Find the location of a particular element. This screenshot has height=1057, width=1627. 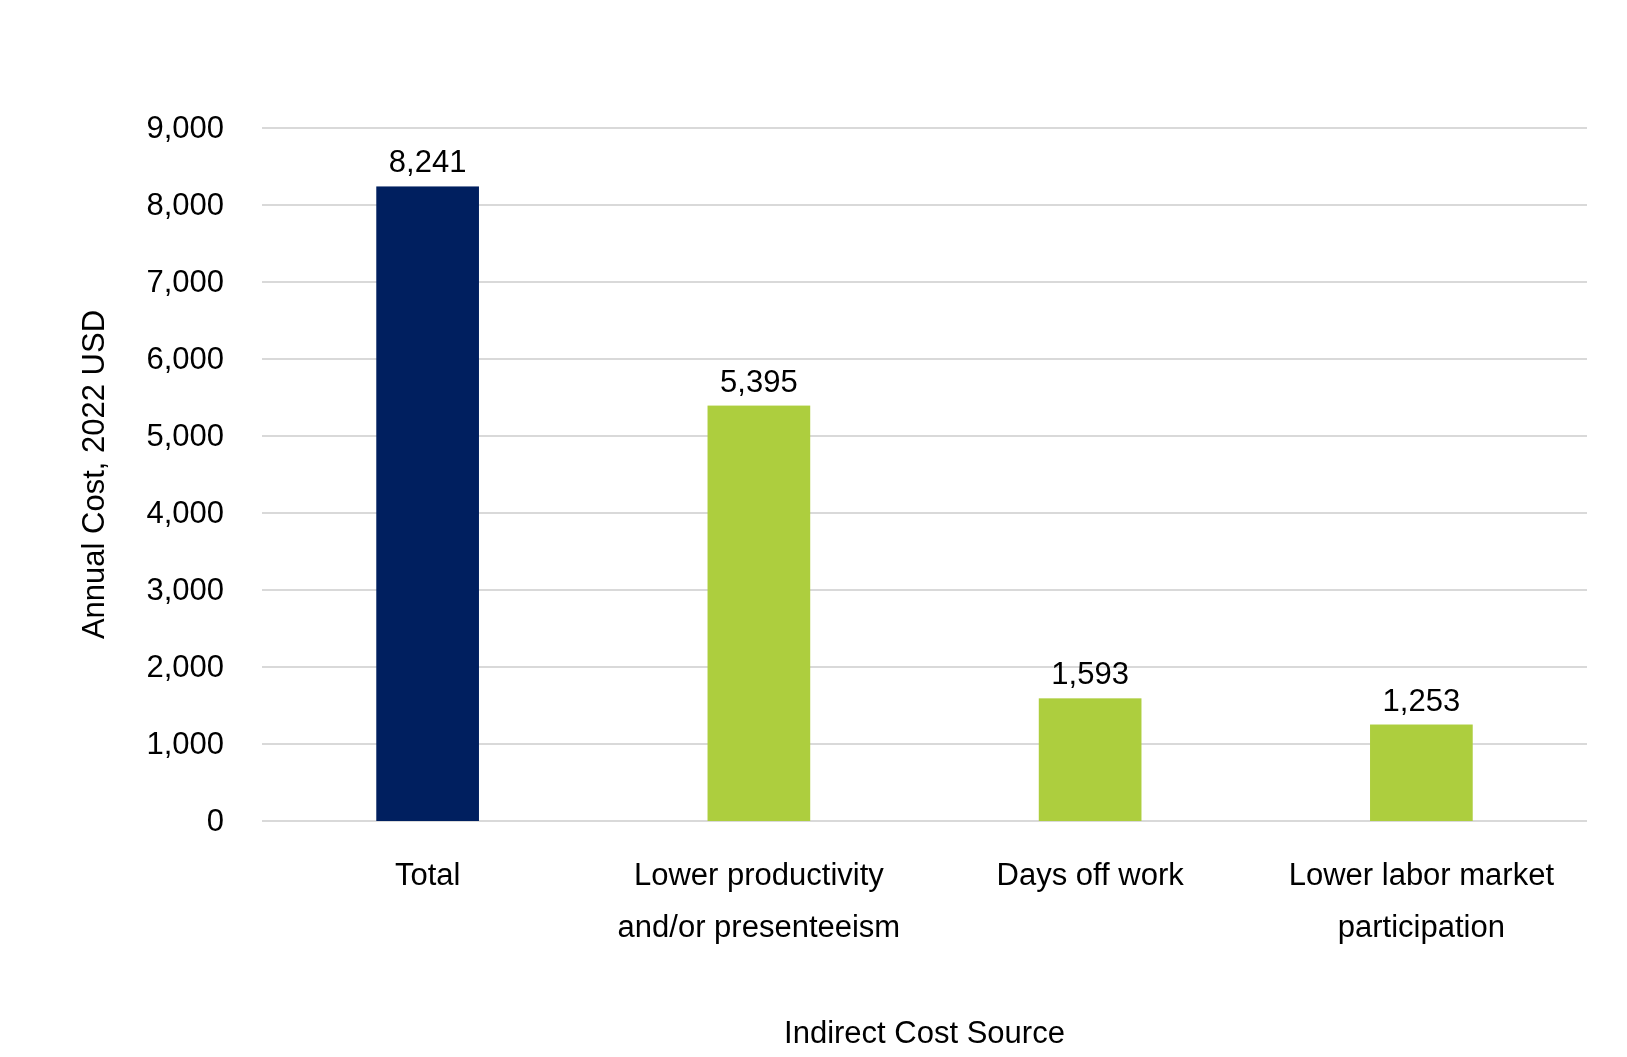

data-label: 8,241 is located at coordinates (427, 162).